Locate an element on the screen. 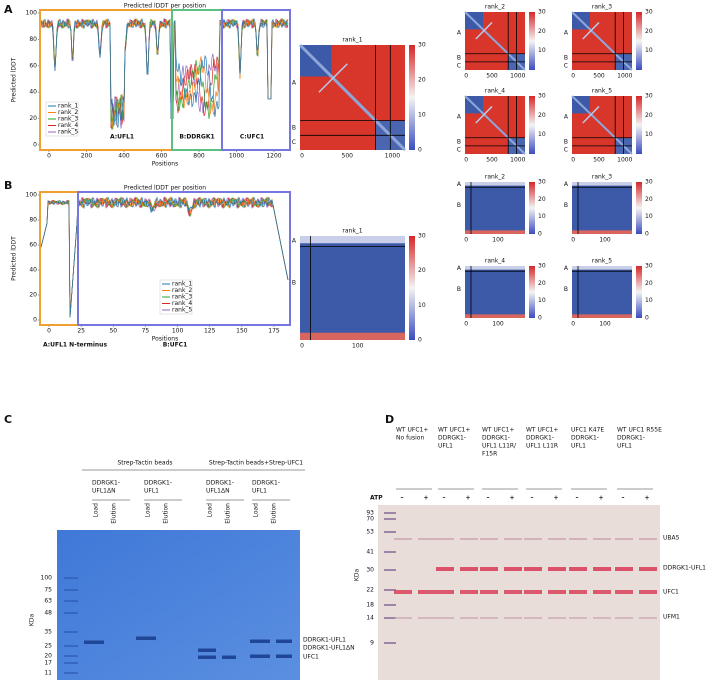 Image resolution: width=709 pixels, height=686 pixels. x-tick-label: 25 is located at coordinates (81, 331).